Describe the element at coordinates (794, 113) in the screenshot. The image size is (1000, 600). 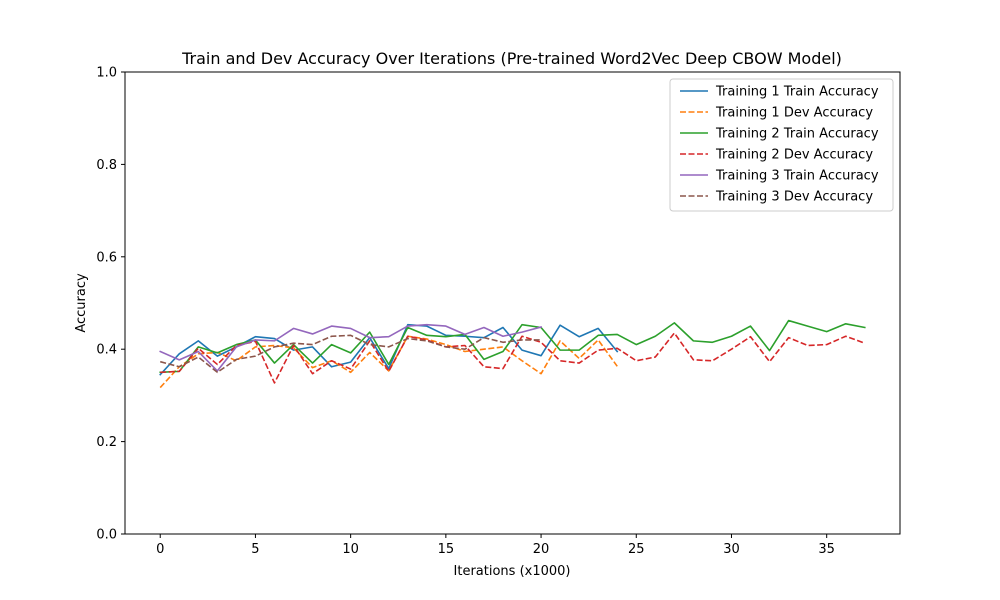
I see `legend-label-2: Training 1 Dev Accuracy` at that location.